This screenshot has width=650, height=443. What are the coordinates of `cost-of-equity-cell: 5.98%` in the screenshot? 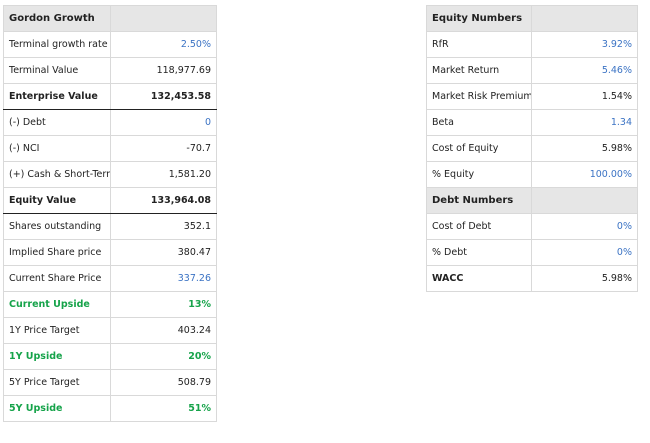 It's located at (584, 148).